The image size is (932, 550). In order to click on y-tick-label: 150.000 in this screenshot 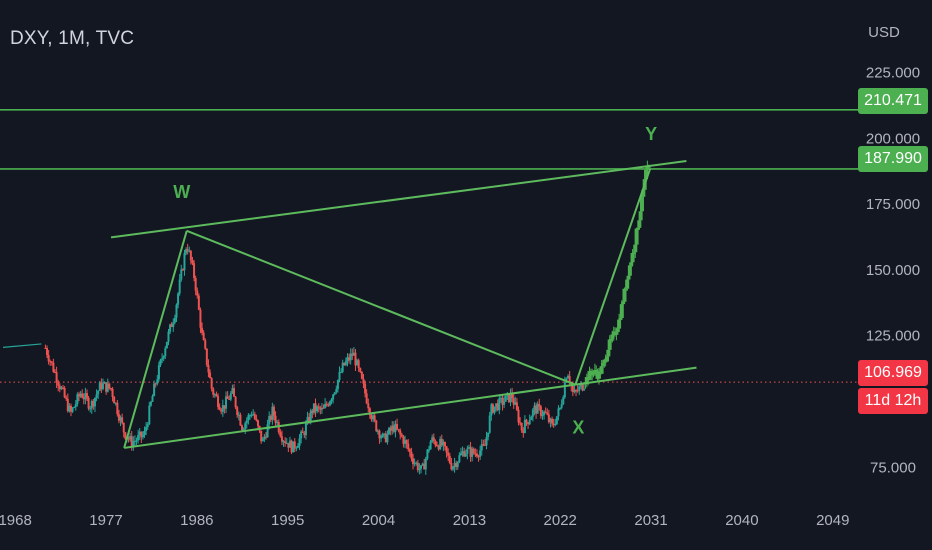, I will do `click(893, 270)`.